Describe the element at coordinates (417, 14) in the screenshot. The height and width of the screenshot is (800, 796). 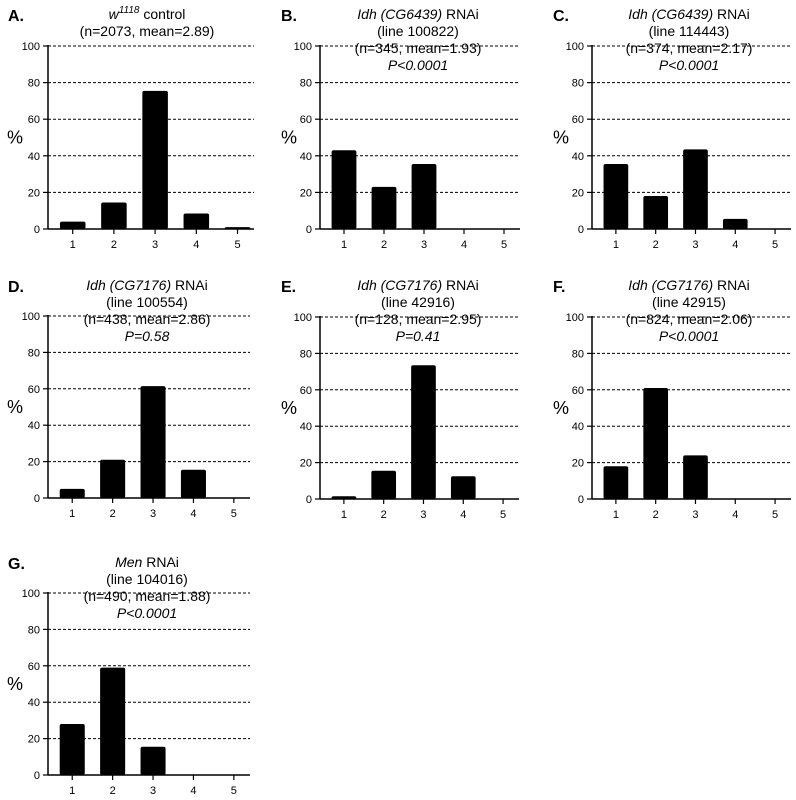
I see `panel-title-line: Idh (CG6439) RNAi` at that location.